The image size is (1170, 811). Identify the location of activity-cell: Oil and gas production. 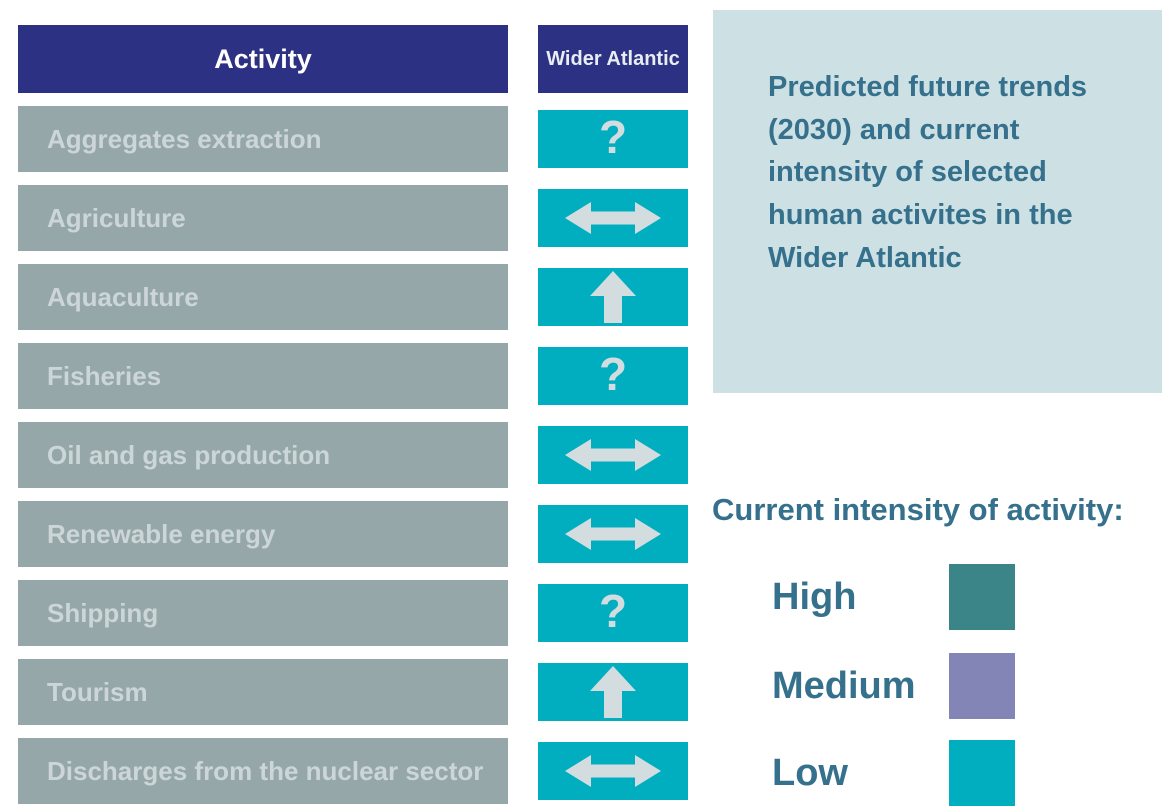
(263, 455).